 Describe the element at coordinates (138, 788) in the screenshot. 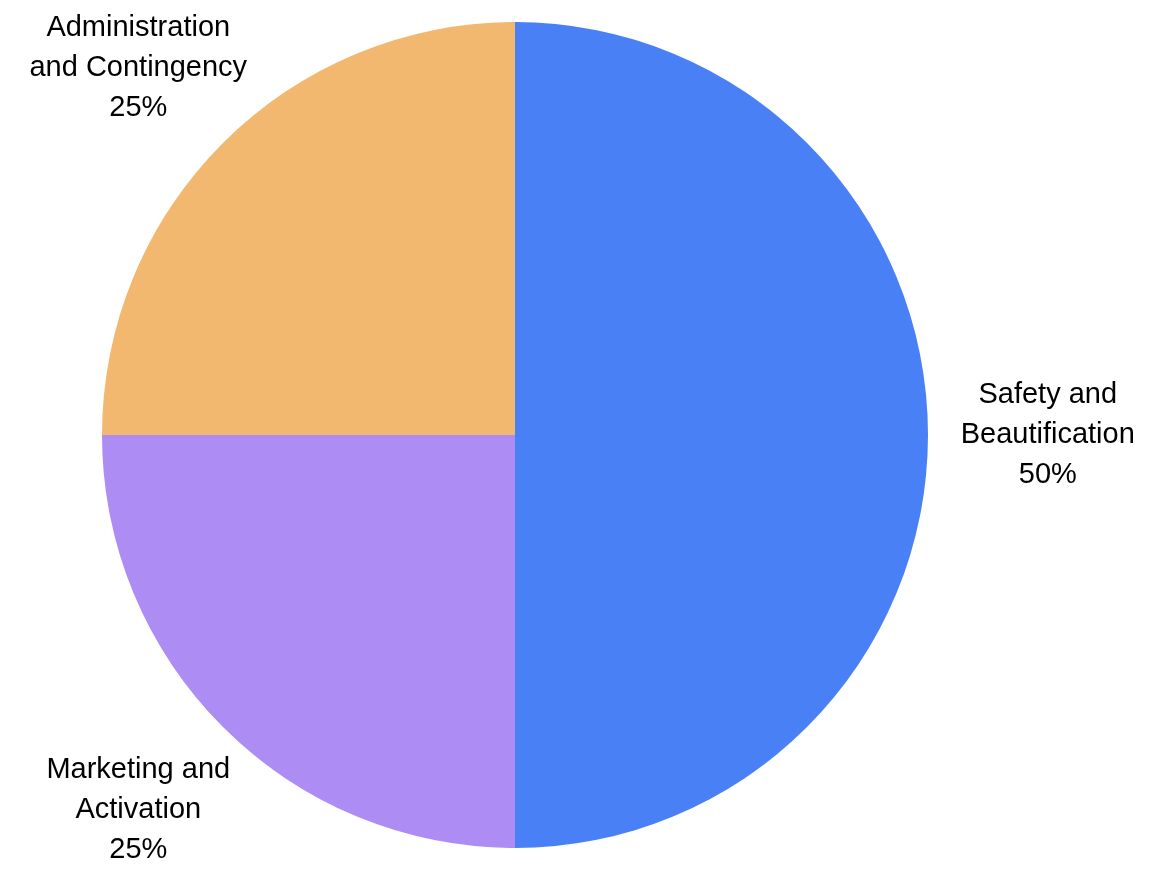

I see `slice-label: Marketing and Activation` at that location.